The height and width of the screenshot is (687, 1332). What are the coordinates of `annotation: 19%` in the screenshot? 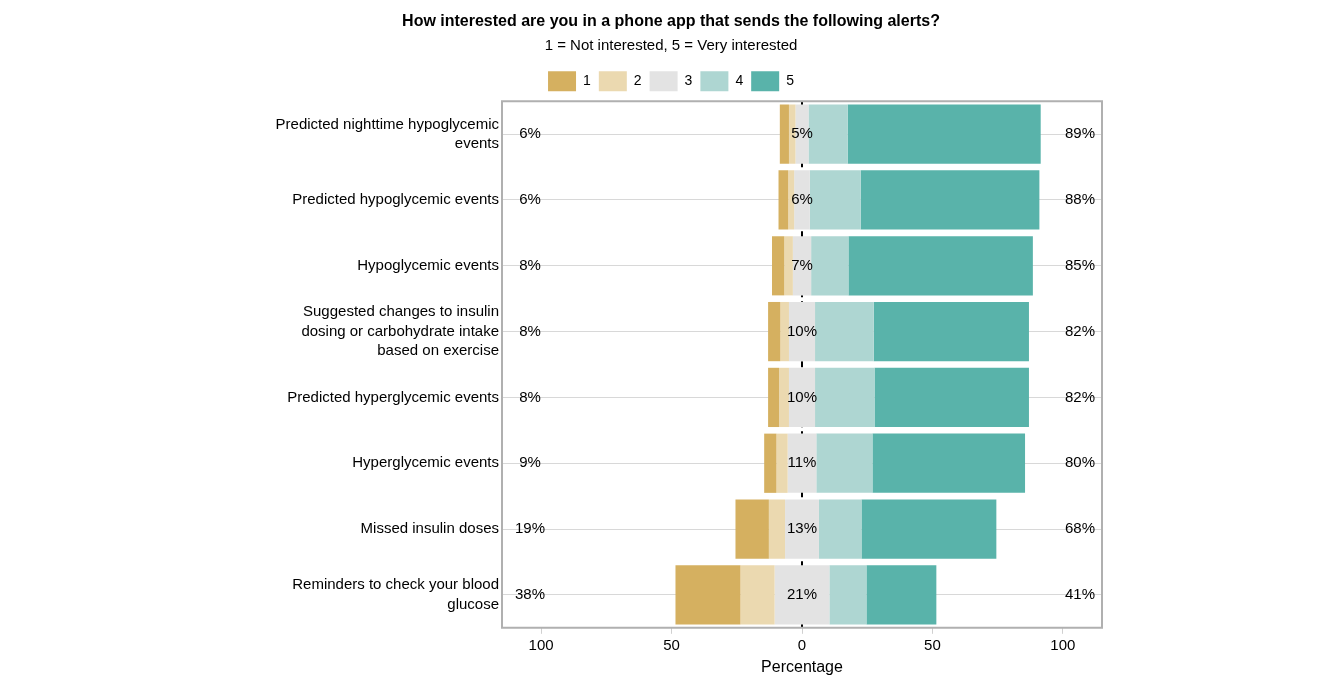 It's located at (530, 528).